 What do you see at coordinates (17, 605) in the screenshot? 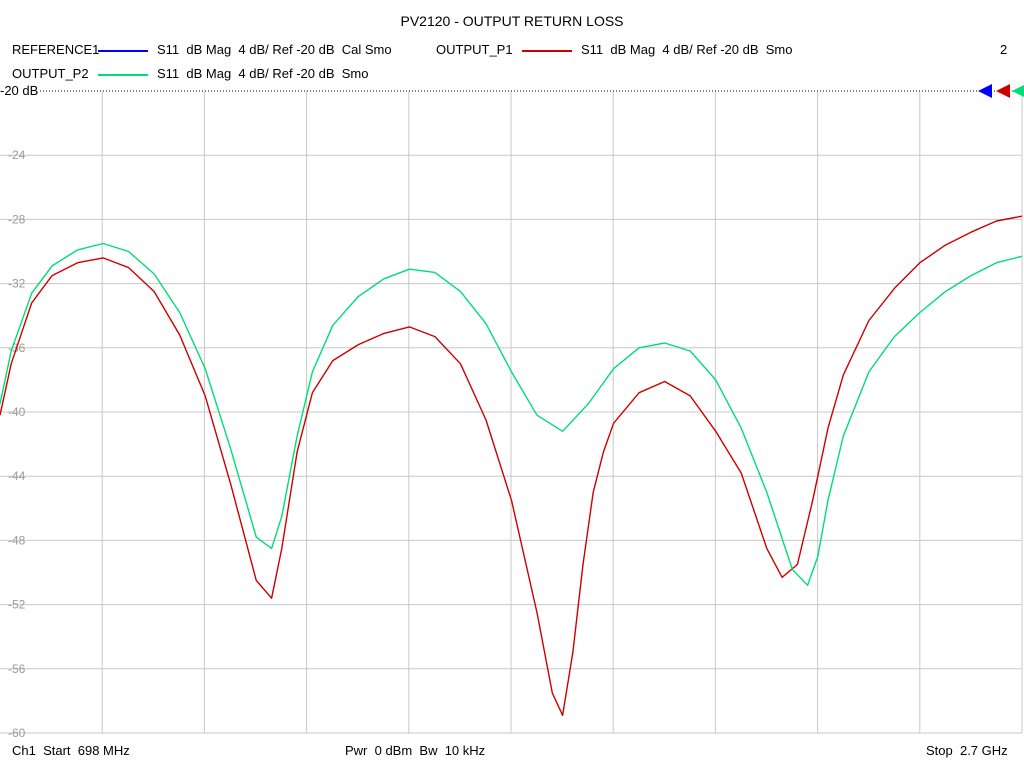
I see `y-tick-label: -52` at bounding box center [17, 605].